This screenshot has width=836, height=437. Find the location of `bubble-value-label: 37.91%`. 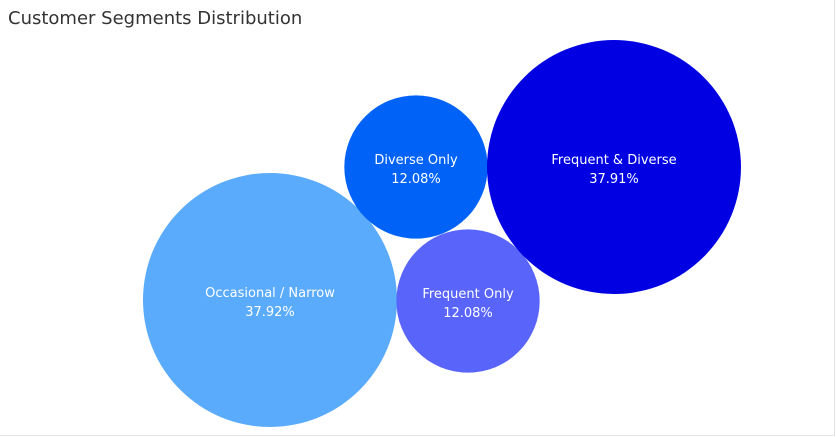

bubble-value-label: 37.91% is located at coordinates (614, 179).